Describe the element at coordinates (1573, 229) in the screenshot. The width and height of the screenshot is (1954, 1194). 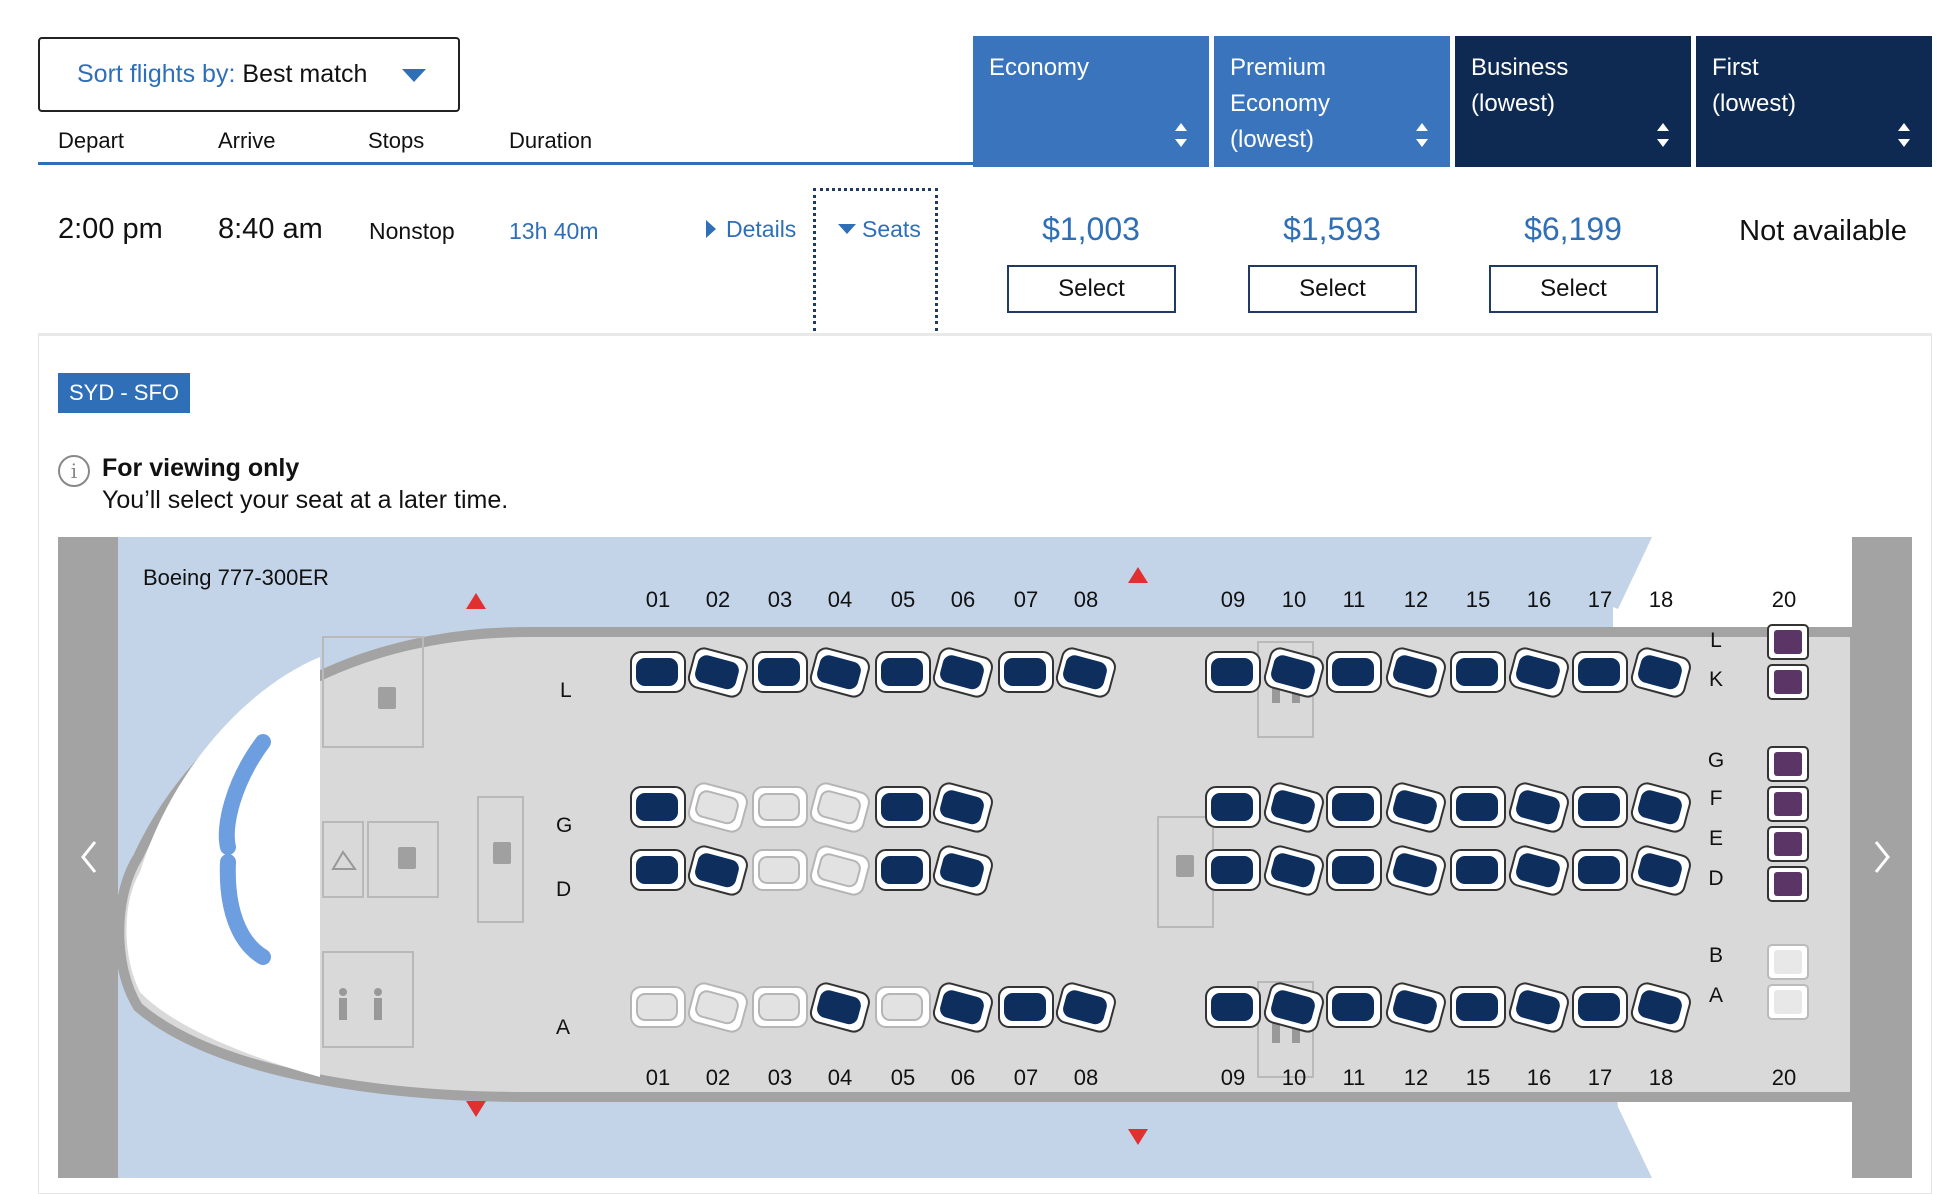
I see `price-business: $6,199` at that location.